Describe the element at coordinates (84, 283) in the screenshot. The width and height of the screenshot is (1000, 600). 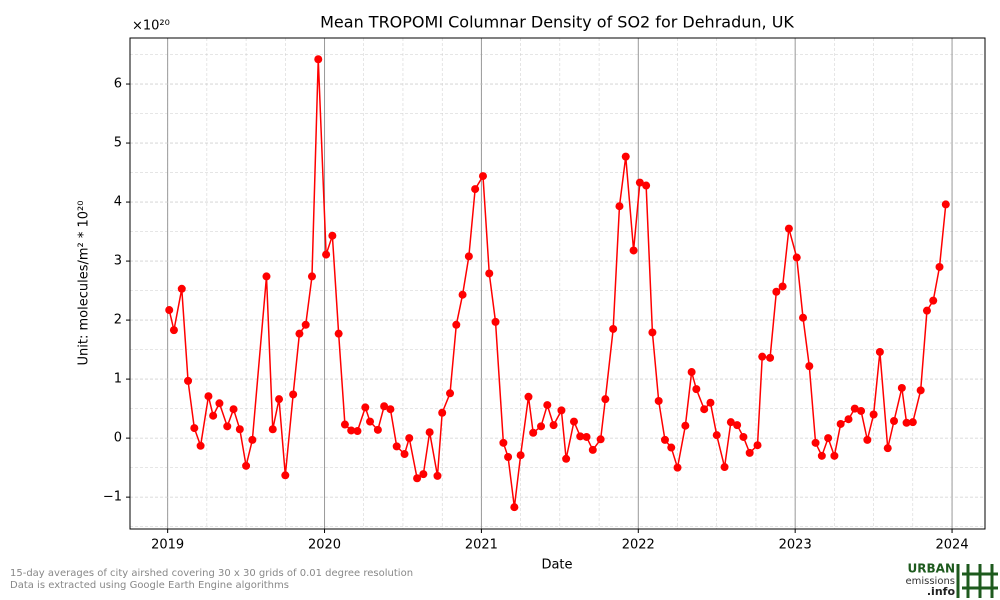
I see `y-axis-label: Unit: molecules/m² * 10²⁰` at that location.